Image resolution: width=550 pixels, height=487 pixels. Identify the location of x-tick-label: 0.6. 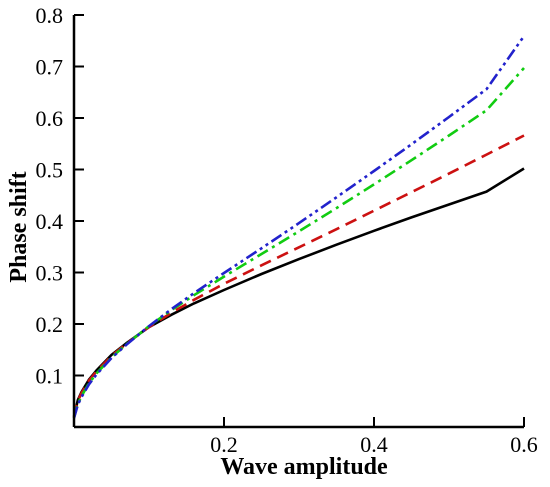
(524, 444).